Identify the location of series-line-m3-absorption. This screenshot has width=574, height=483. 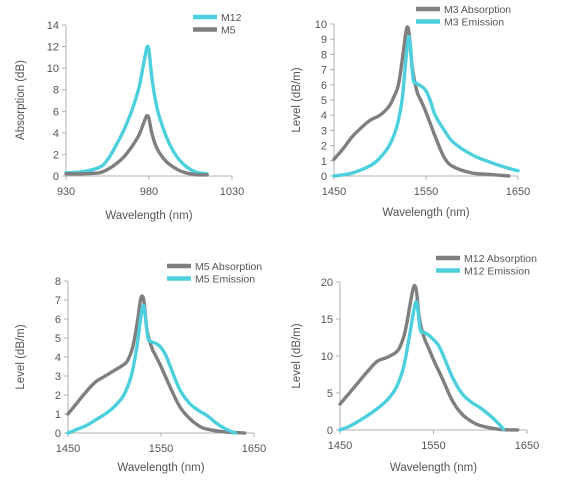
(421, 101).